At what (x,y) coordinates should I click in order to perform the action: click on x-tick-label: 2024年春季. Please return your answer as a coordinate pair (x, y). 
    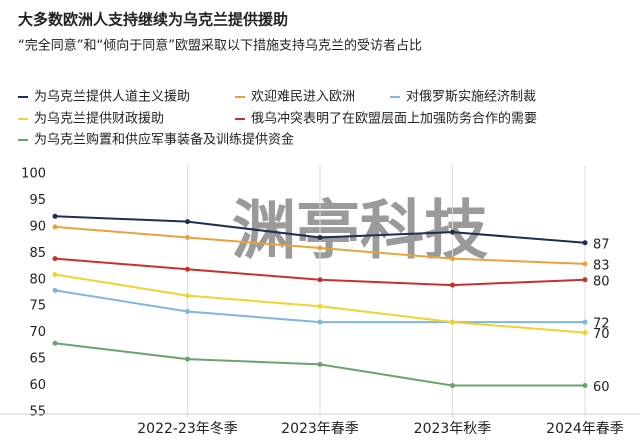
    Looking at the image, I should click on (585, 429).